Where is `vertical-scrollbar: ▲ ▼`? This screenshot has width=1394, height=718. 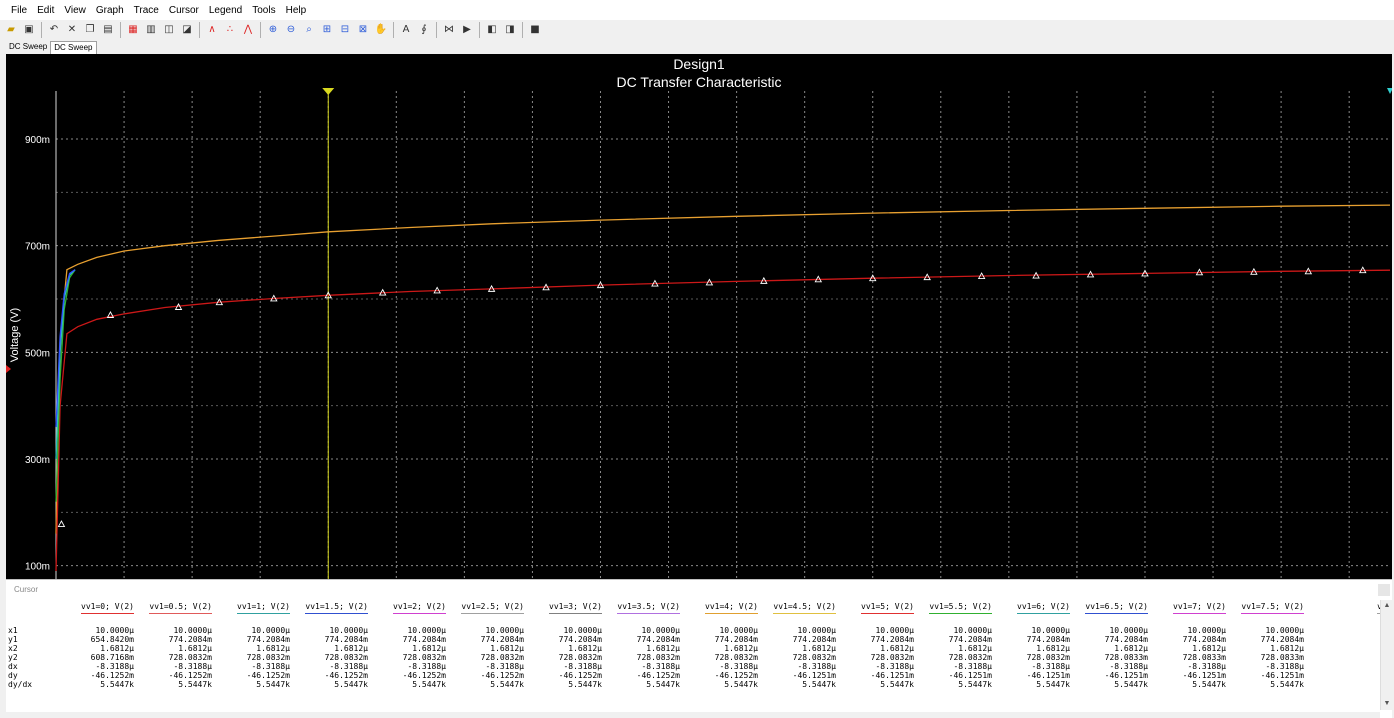
vertical-scrollbar: ▲ ▼ is located at coordinates (1386, 655).